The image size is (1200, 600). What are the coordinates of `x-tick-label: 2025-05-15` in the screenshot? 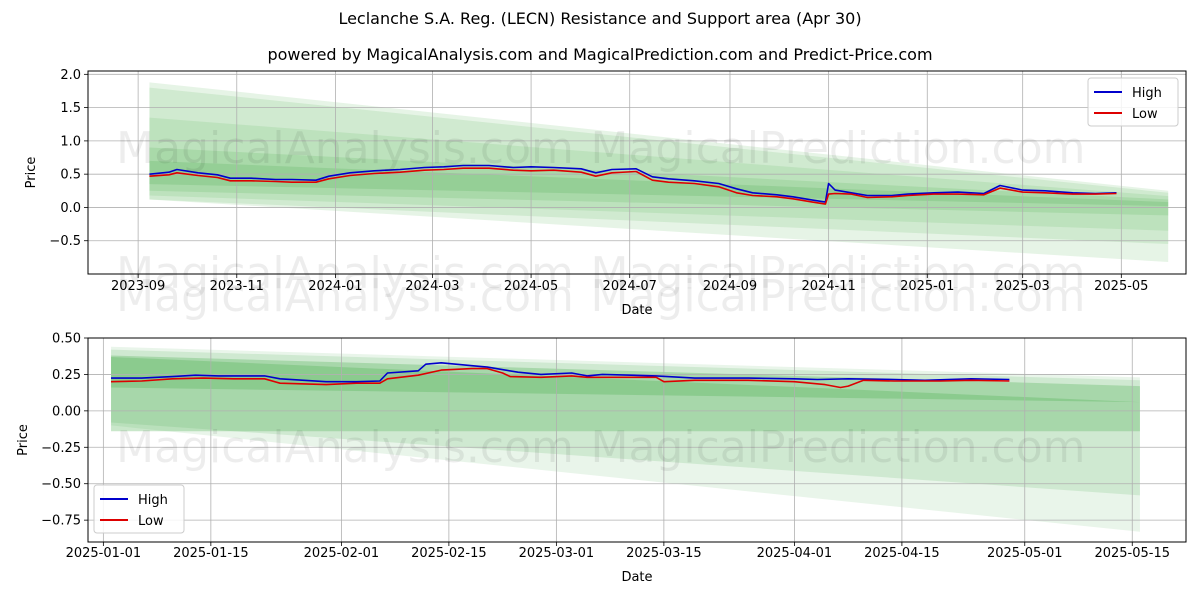 It's located at (1132, 553).